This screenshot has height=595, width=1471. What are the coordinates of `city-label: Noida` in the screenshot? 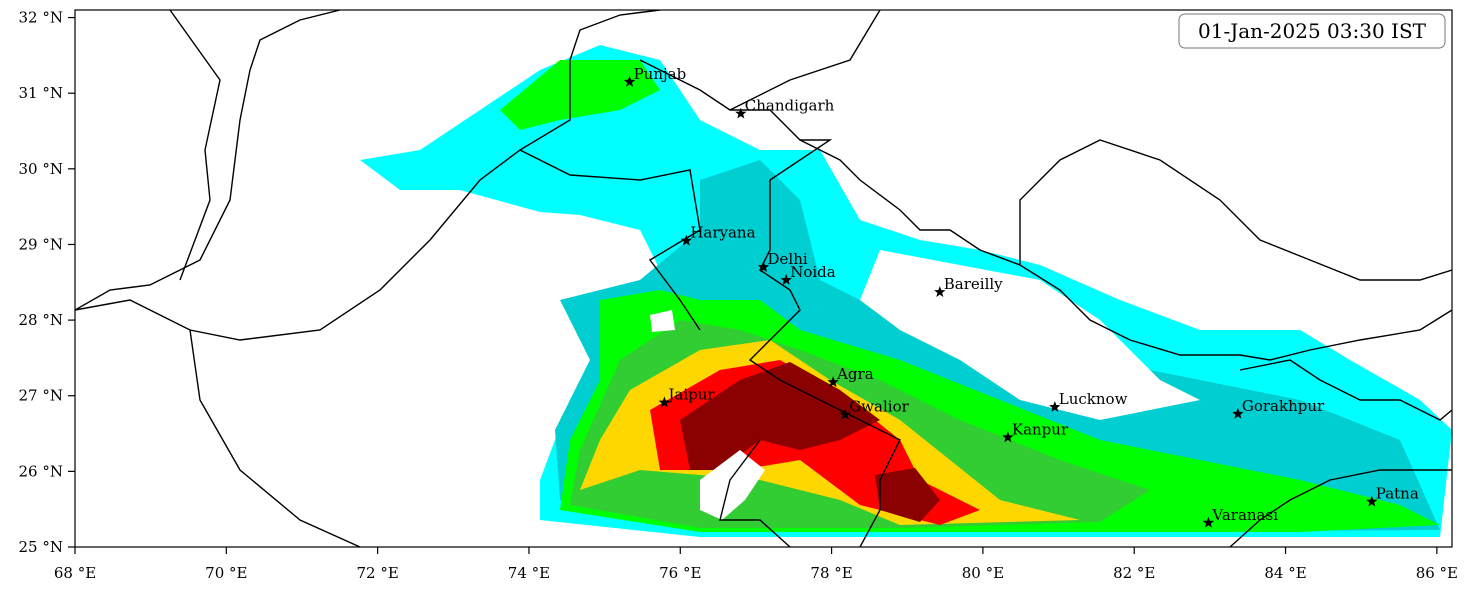 It's located at (813, 272).